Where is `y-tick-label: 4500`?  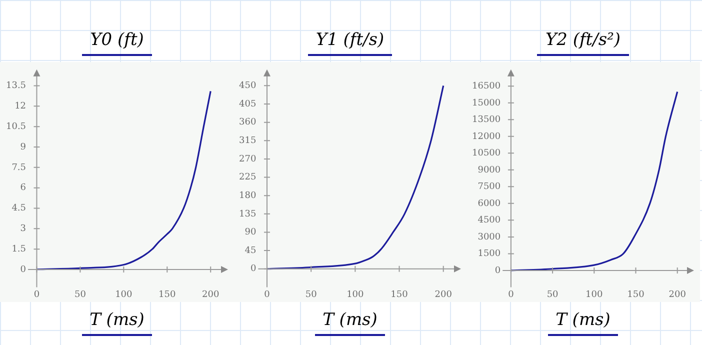 y-tick-label: 4500 is located at coordinates (489, 221).